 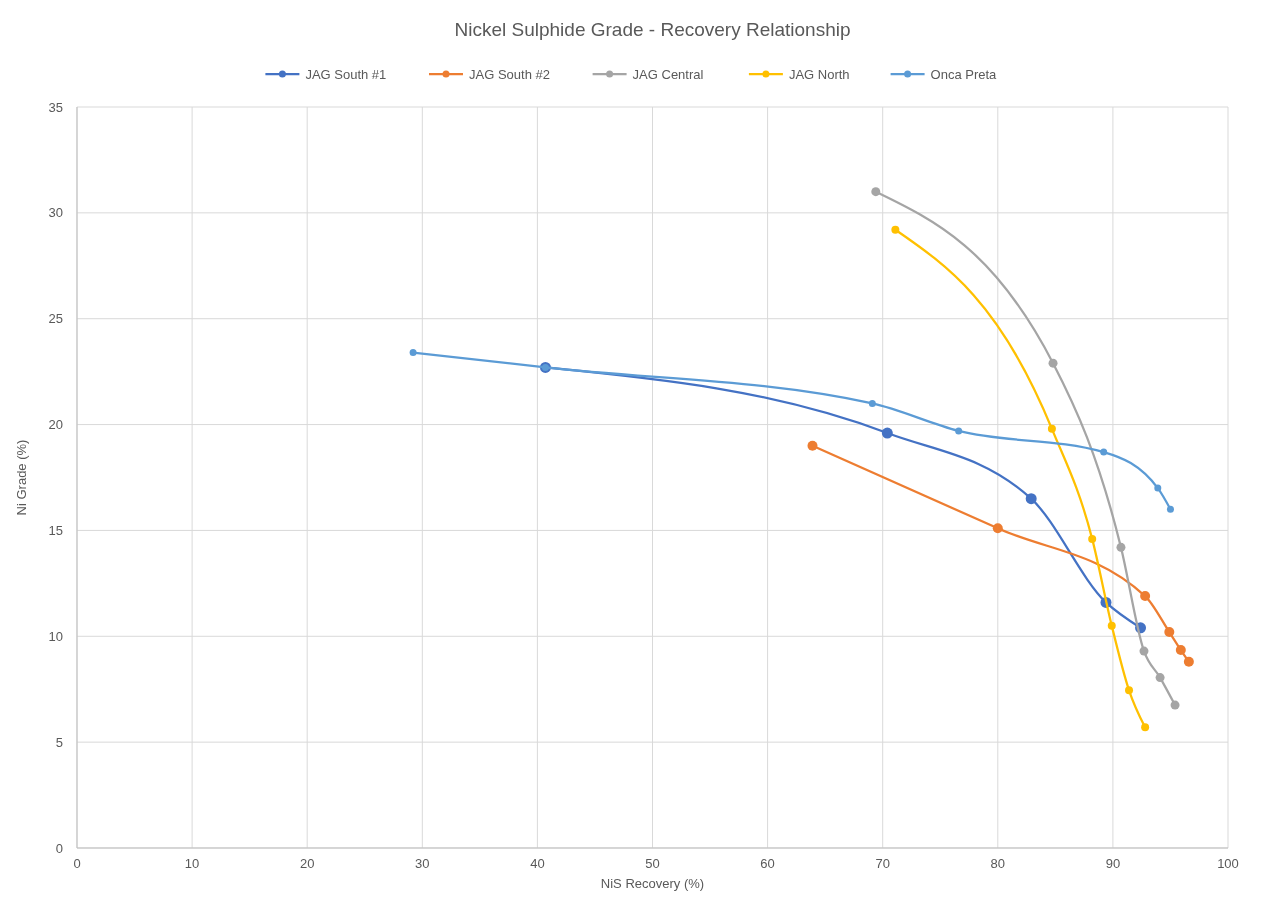 I want to click on legend-label: JAG North, so click(x=819, y=74).